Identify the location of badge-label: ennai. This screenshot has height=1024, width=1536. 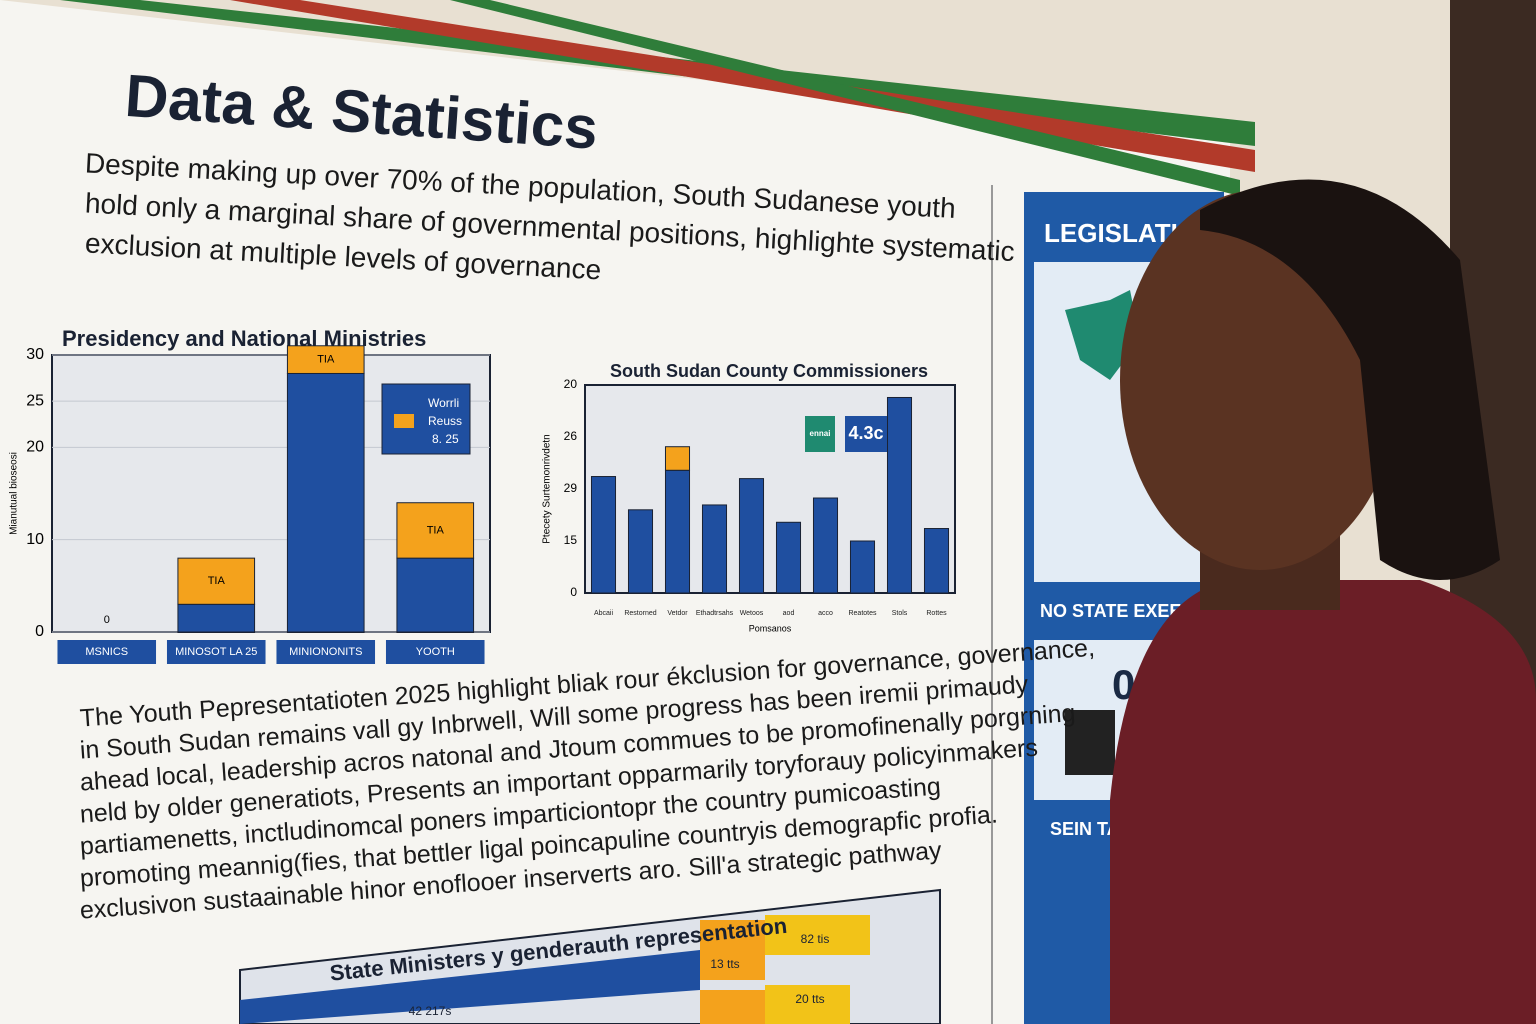
(820, 433).